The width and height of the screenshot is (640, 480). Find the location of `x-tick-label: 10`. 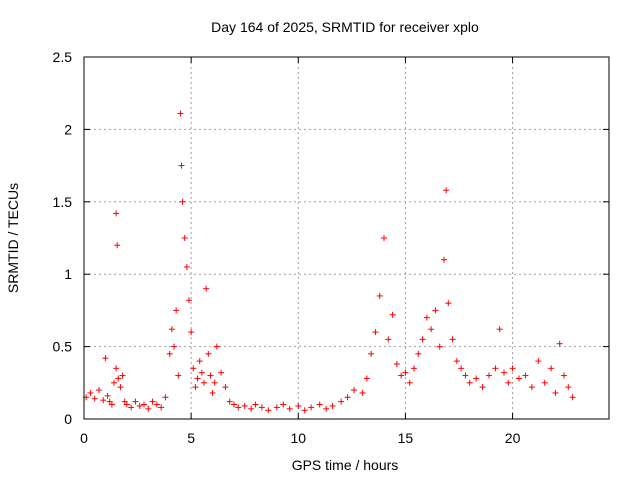

x-tick-label: 10 is located at coordinates (298, 438).